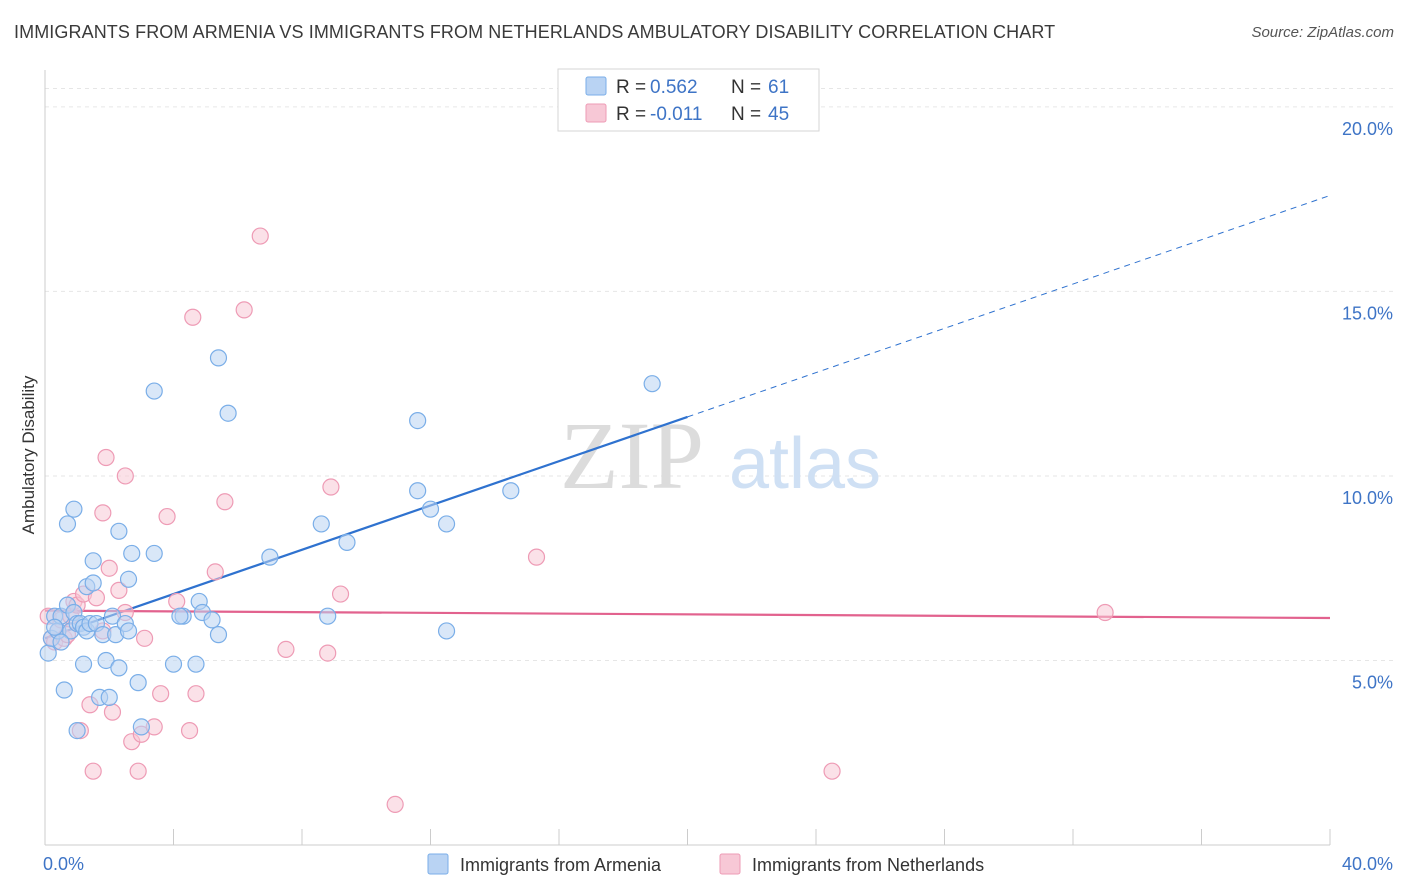 The width and height of the screenshot is (1406, 892). What do you see at coordinates (561, 865) in the screenshot?
I see `bottom-legend-label: Immigrants from Armenia` at bounding box center [561, 865].